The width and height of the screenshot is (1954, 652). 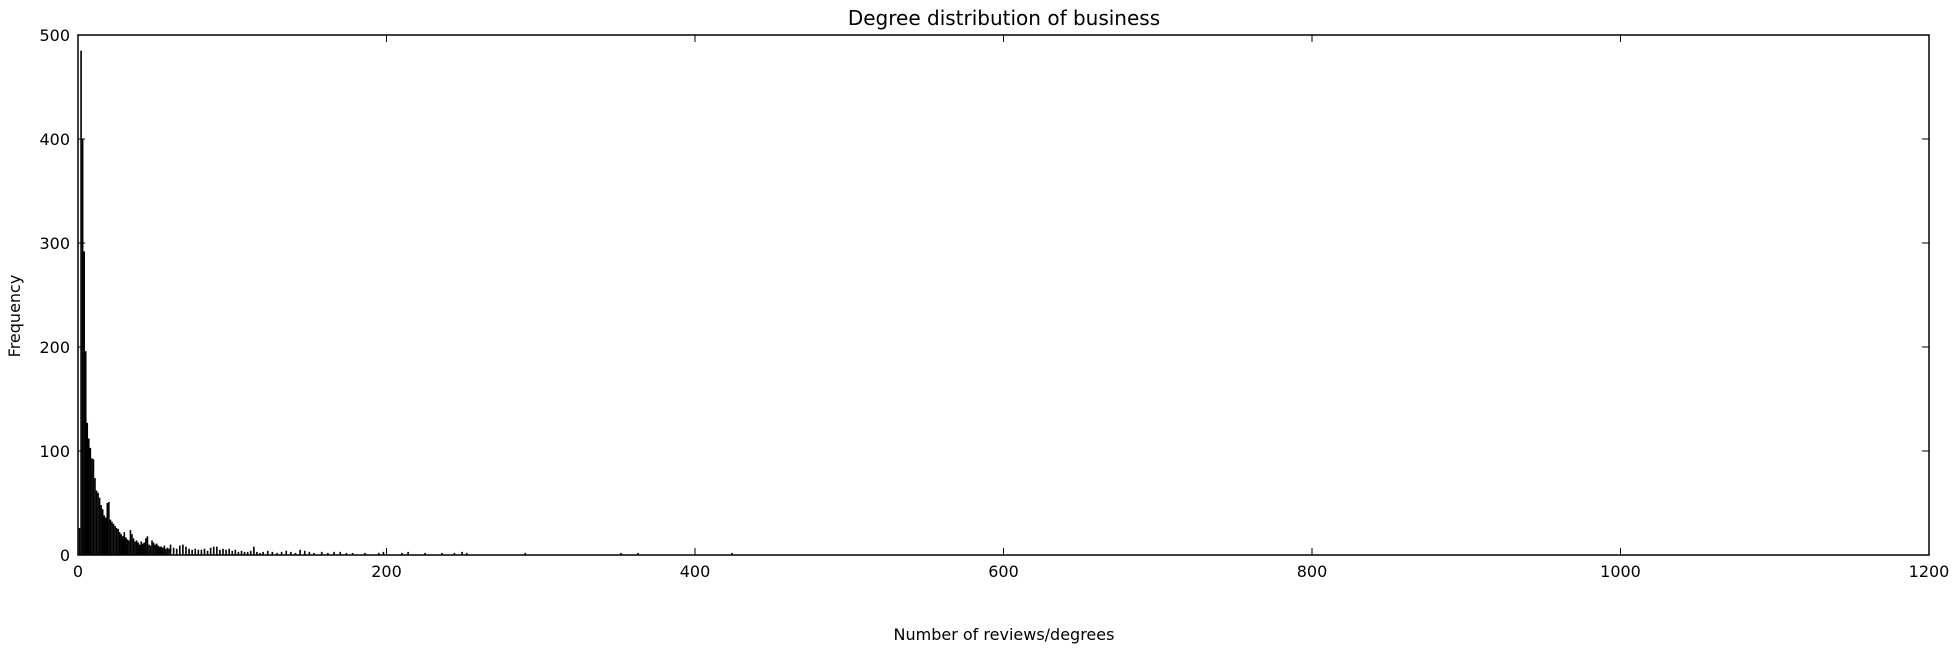 What do you see at coordinates (1929, 571) in the screenshot?
I see `x-tick-label: 1200` at bounding box center [1929, 571].